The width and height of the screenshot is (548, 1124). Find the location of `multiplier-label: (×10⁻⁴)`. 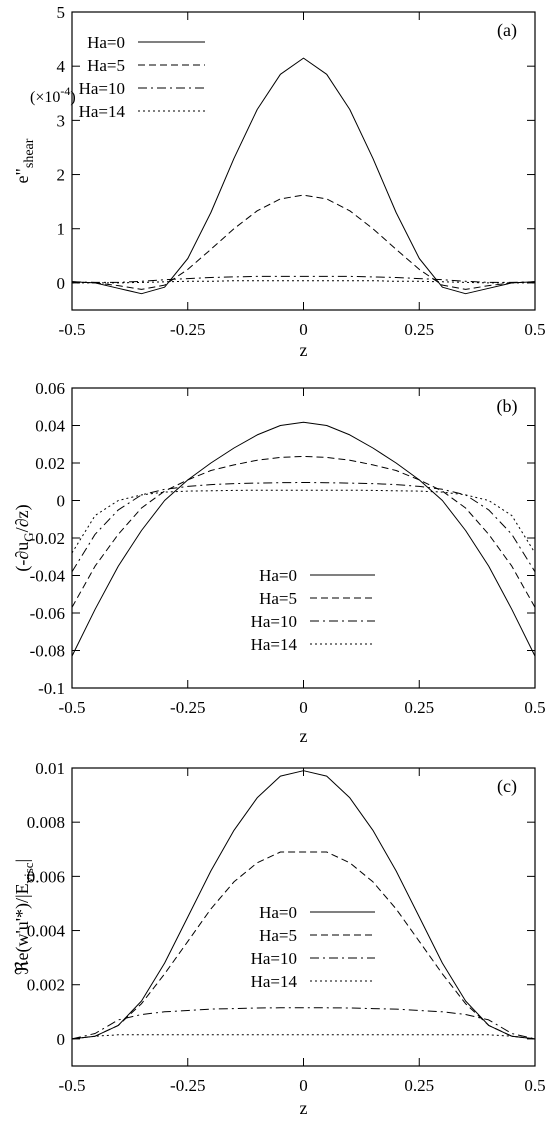

multiplier-label: (×10⁻⁴) is located at coordinates (53, 95).